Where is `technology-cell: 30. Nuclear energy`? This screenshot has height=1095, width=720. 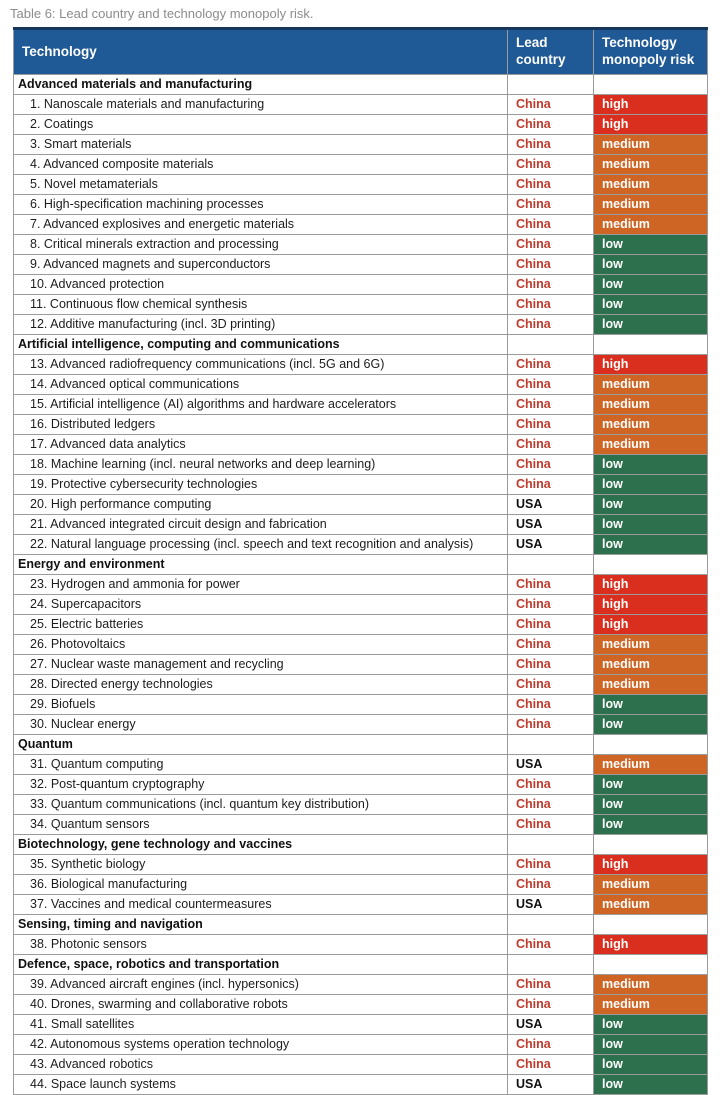
technology-cell: 30. Nuclear energy is located at coordinates (260, 724).